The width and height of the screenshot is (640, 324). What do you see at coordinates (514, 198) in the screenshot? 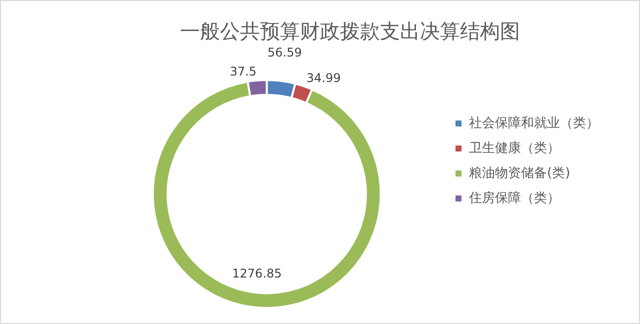
I see `legend-label: 住房保障（类）` at bounding box center [514, 198].